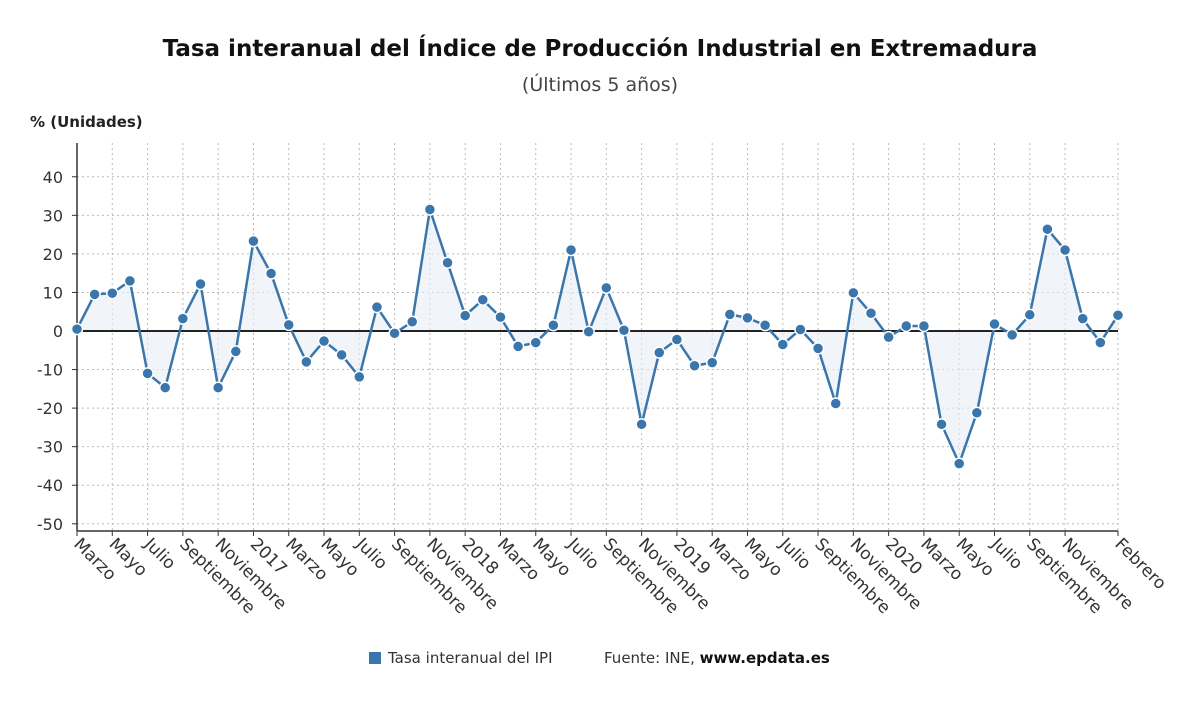 The width and height of the screenshot is (1200, 709). Describe the element at coordinates (53, 254) in the screenshot. I see `y-tick-label: 20` at that location.